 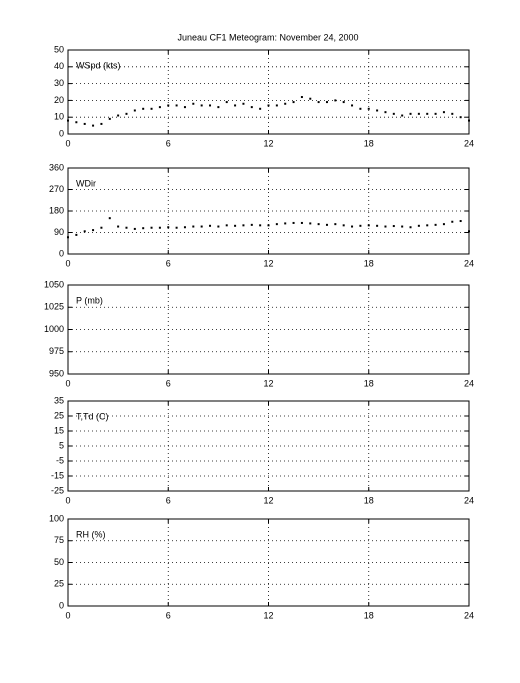 What do you see at coordinates (59, 49) in the screenshot?
I see `y-tick-label: 50` at bounding box center [59, 49].